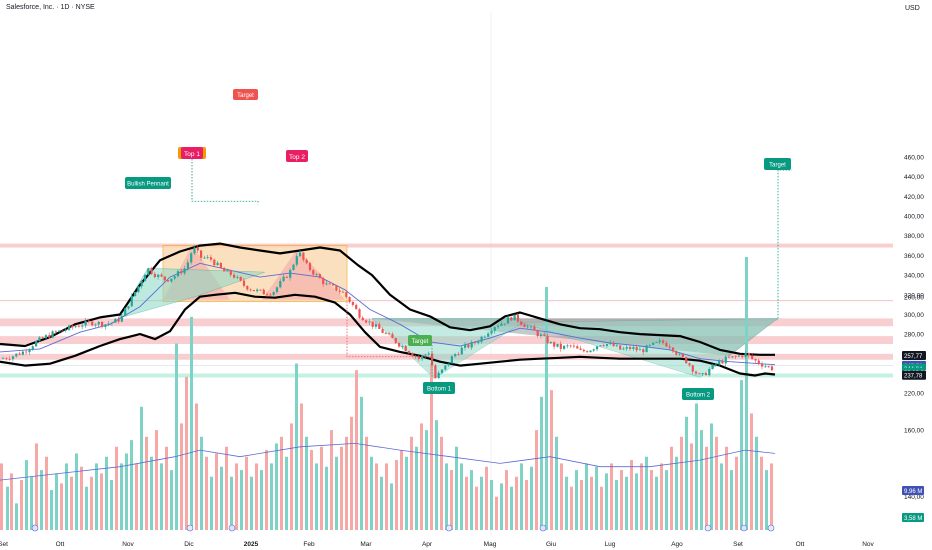 The height and width of the screenshot is (550, 932). What do you see at coordinates (913, 519) in the screenshot?
I see `volume-badge-label-1: 3,58 M` at bounding box center [913, 519].